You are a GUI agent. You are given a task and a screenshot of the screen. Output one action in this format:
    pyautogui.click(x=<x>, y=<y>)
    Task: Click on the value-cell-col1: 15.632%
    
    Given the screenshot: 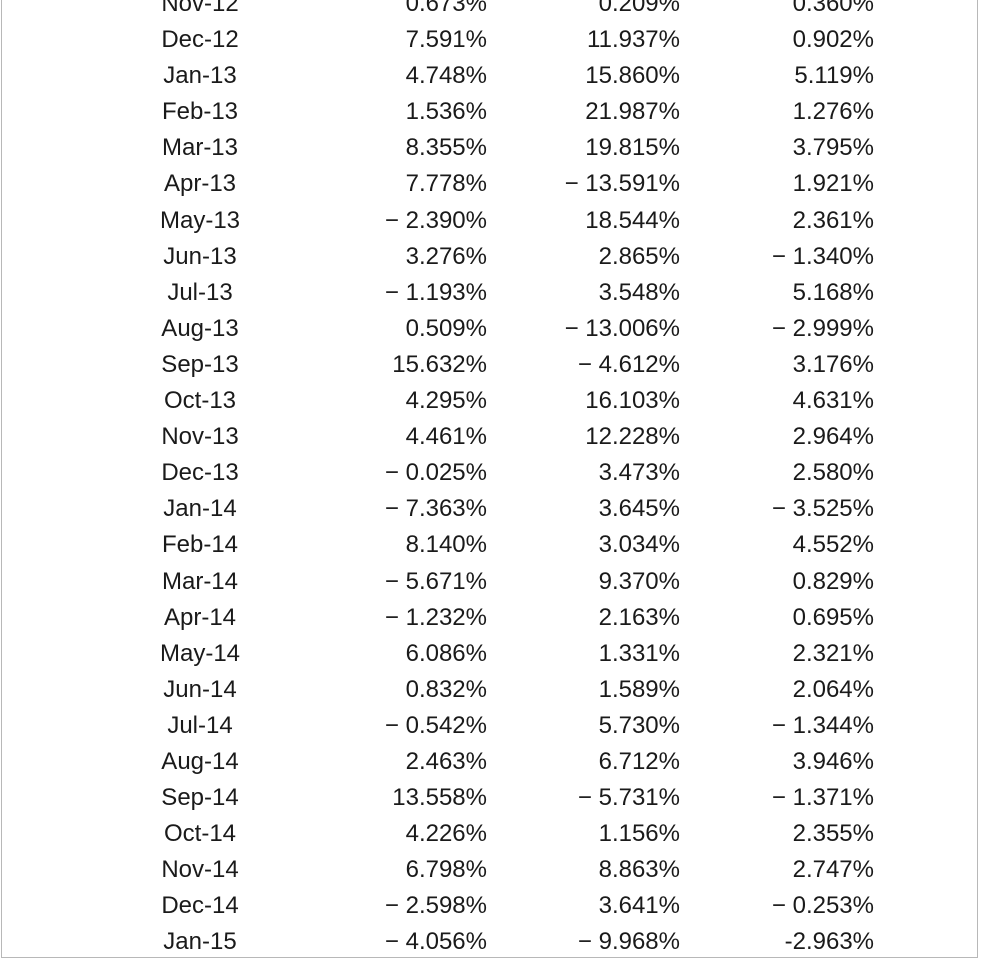 What is the action you would take?
    pyautogui.click(x=439, y=364)
    